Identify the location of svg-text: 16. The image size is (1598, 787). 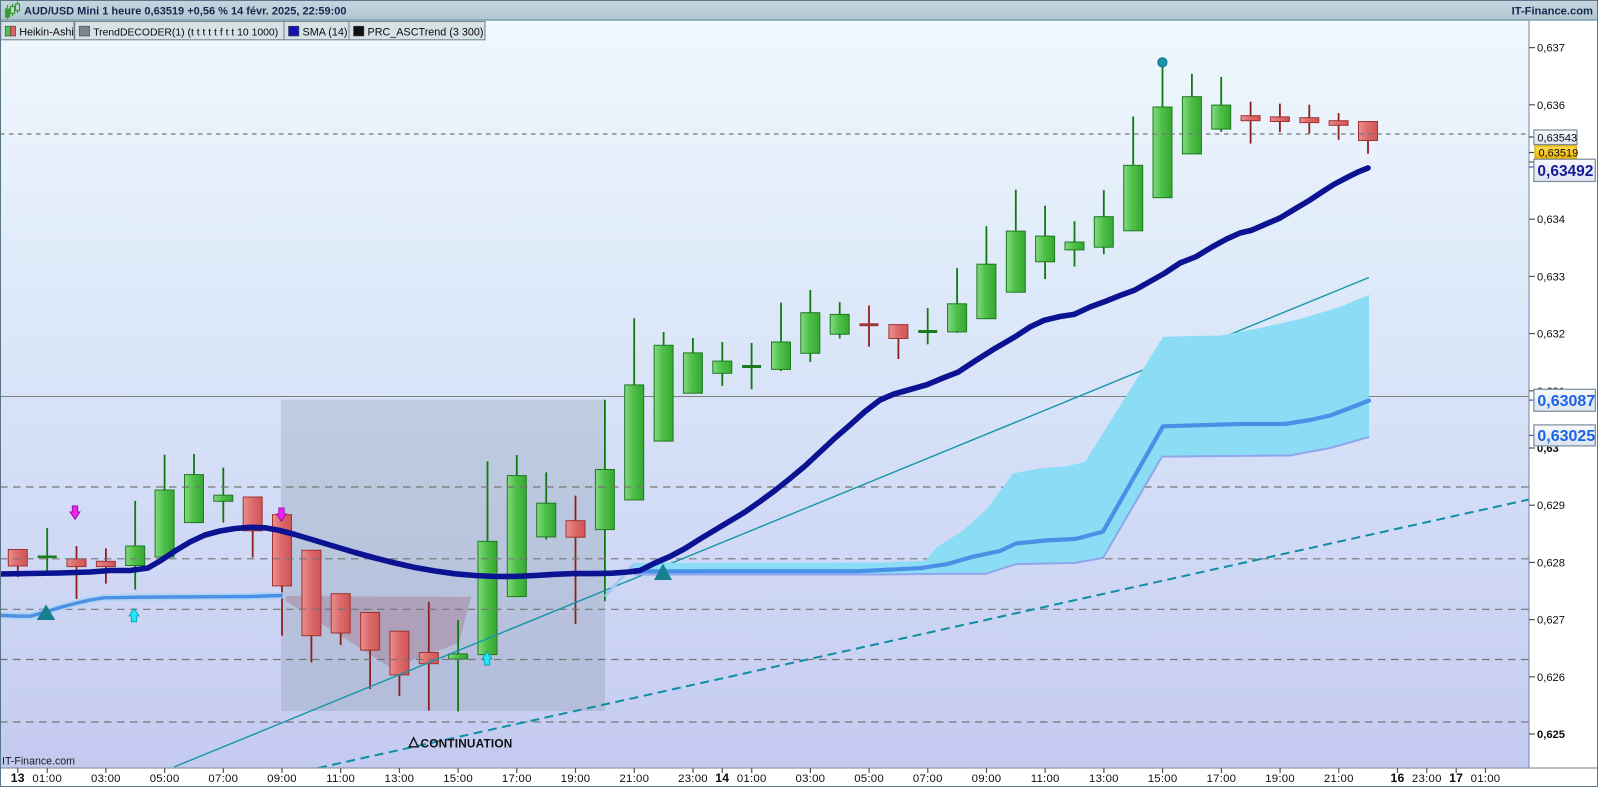
(1397, 778).